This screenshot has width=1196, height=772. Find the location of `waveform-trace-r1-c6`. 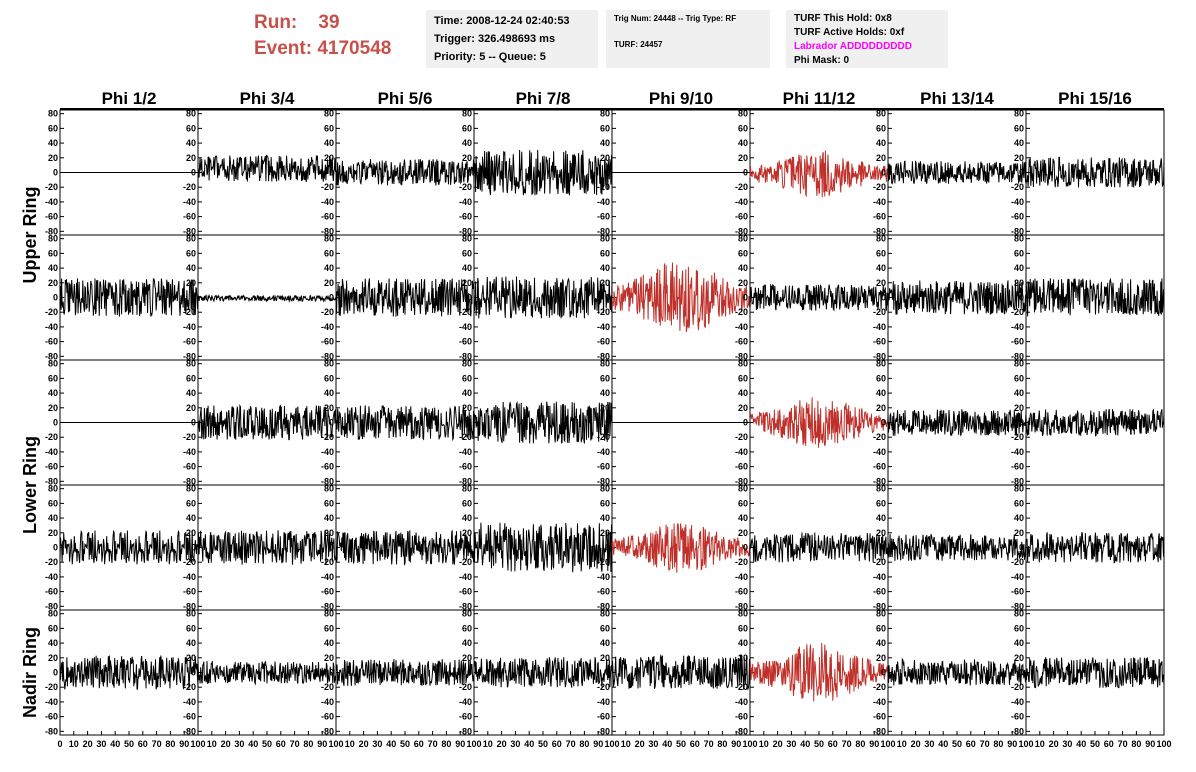

waveform-trace-r1-c6 is located at coordinates (957, 297).